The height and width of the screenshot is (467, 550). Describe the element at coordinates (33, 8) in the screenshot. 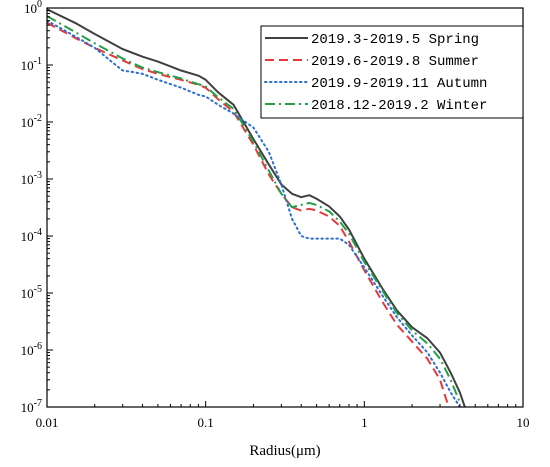

I see `y-tick-label: 10⁰` at that location.